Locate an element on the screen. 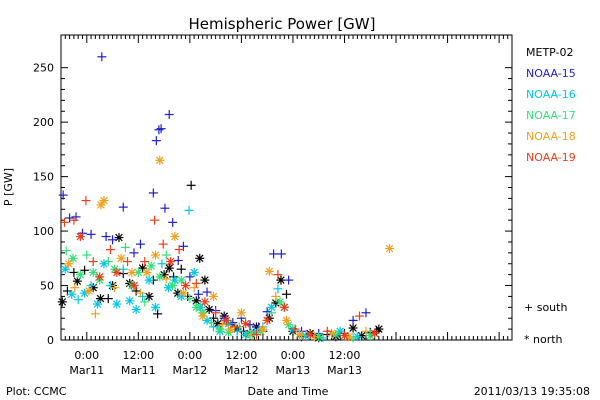  data-point-noaa-16-south is located at coordinates (278, 289).